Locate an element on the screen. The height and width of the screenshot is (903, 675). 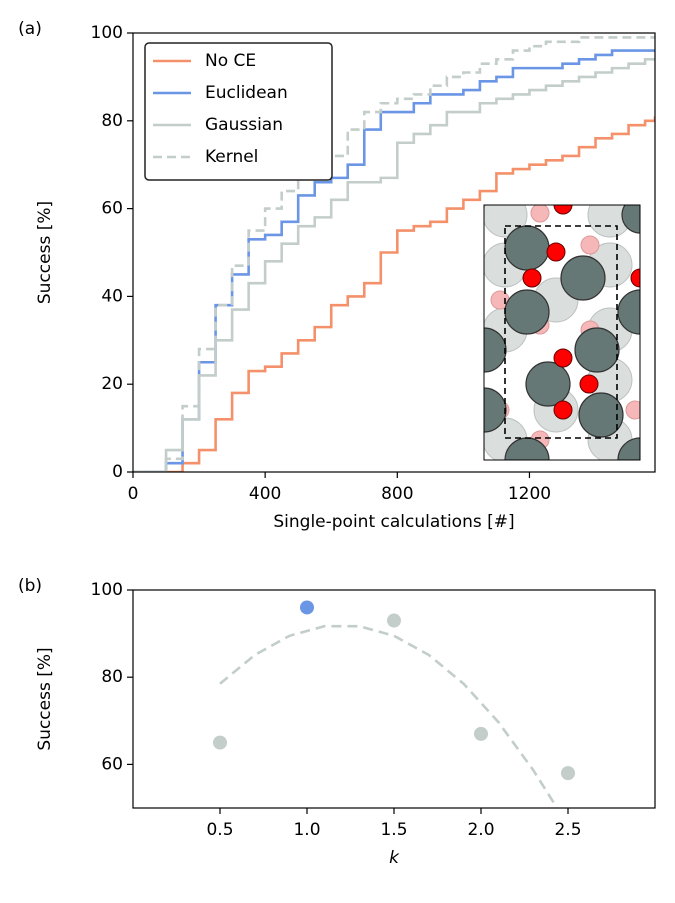
x-tick-label: 400 is located at coordinates (265, 494).